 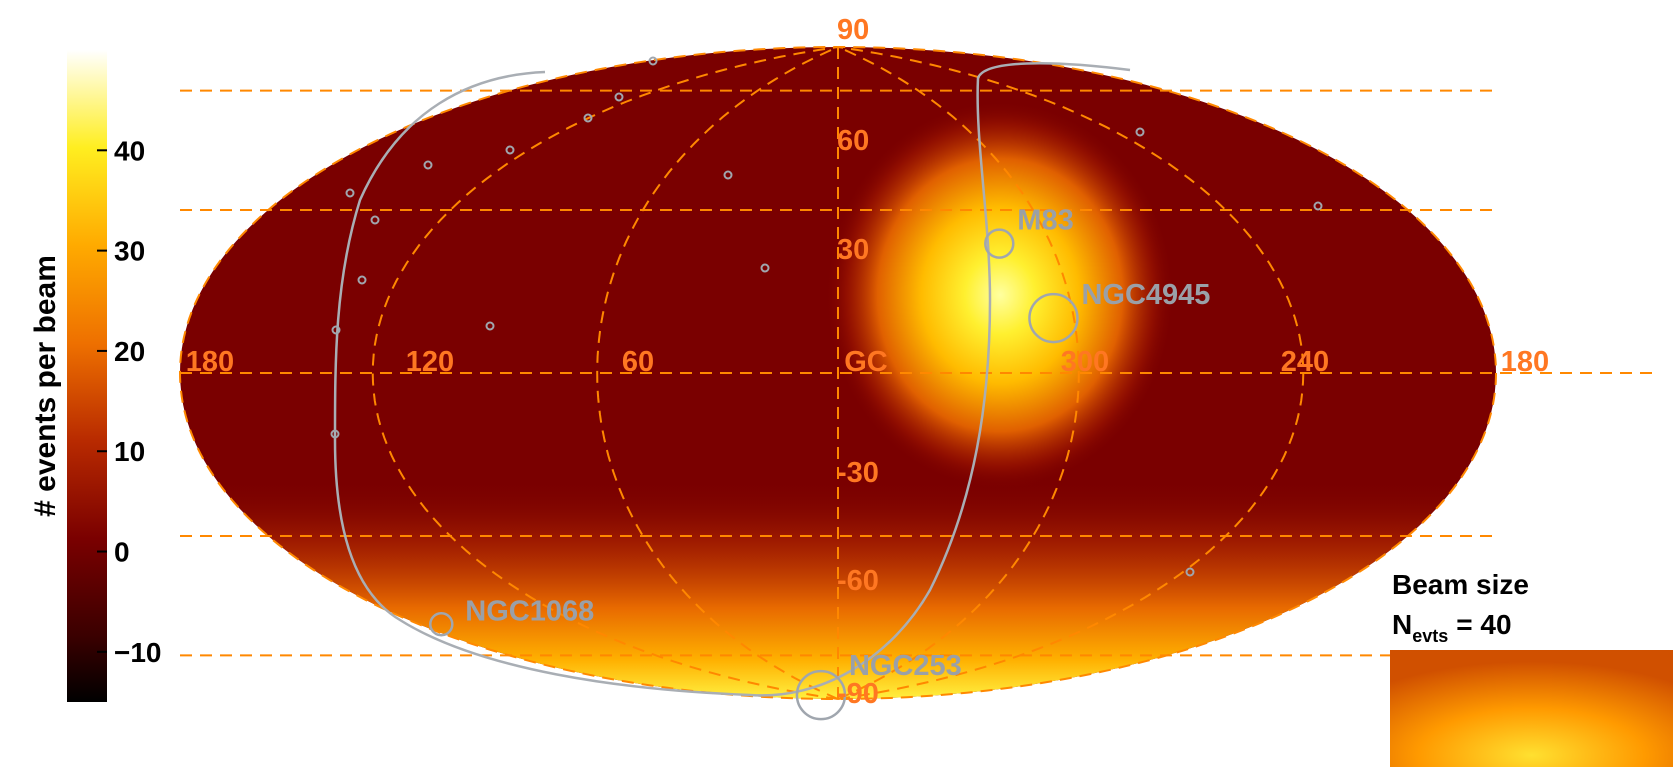 What do you see at coordinates (1483, 624) in the screenshot?
I see `beam-n-value: = 40` at bounding box center [1483, 624].